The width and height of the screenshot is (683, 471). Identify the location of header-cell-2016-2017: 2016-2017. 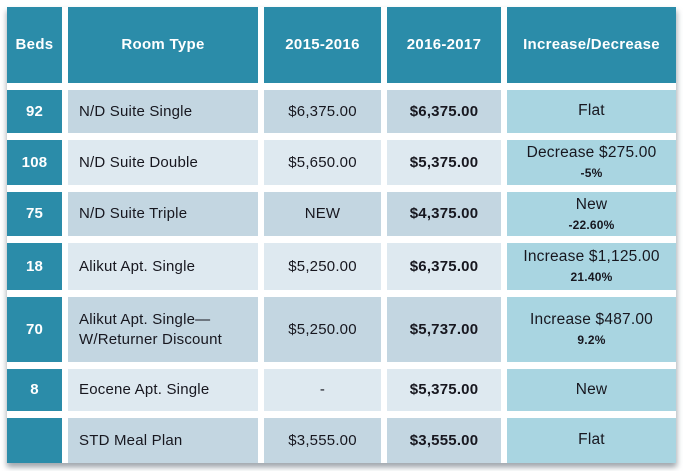
(444, 45).